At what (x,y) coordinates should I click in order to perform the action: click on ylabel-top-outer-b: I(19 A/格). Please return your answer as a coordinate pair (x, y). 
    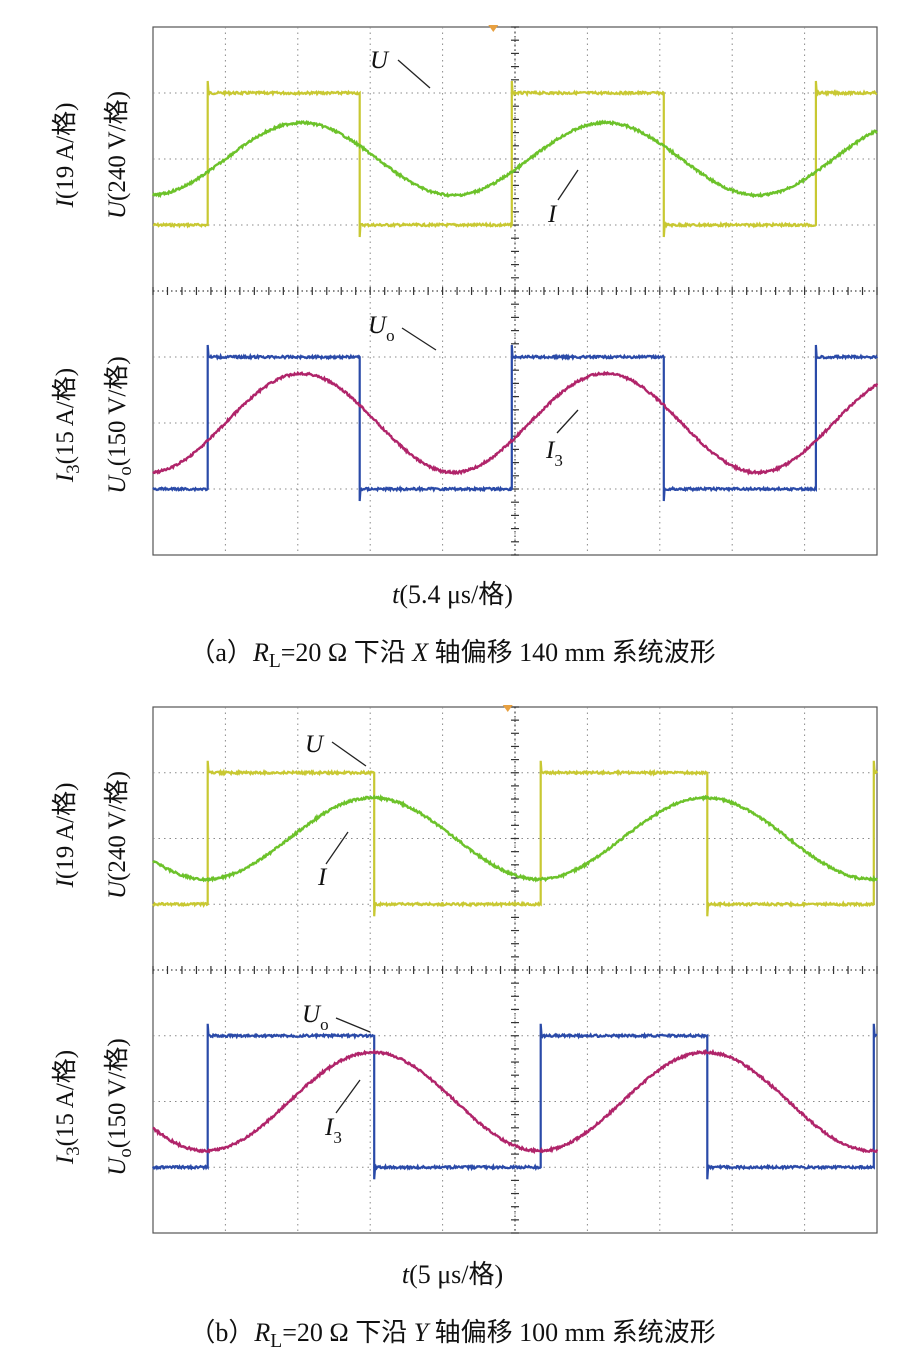
    Looking at the image, I should click on (65, 835).